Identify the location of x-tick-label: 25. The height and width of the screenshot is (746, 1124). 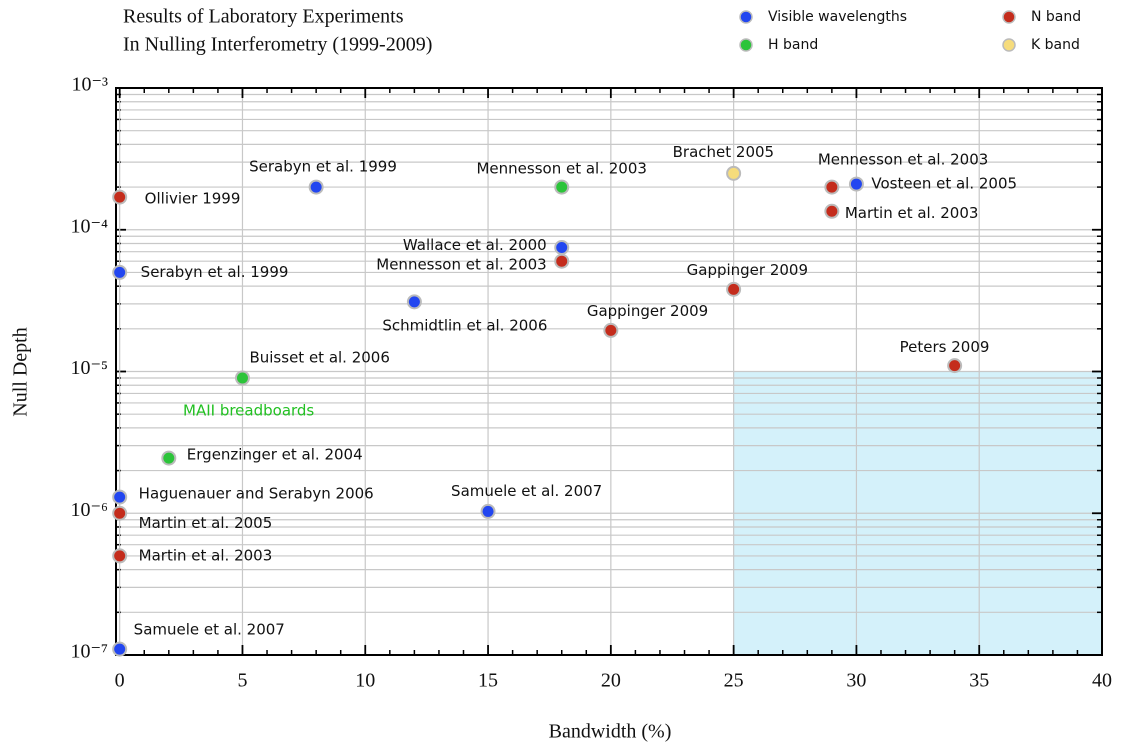
(734, 681).